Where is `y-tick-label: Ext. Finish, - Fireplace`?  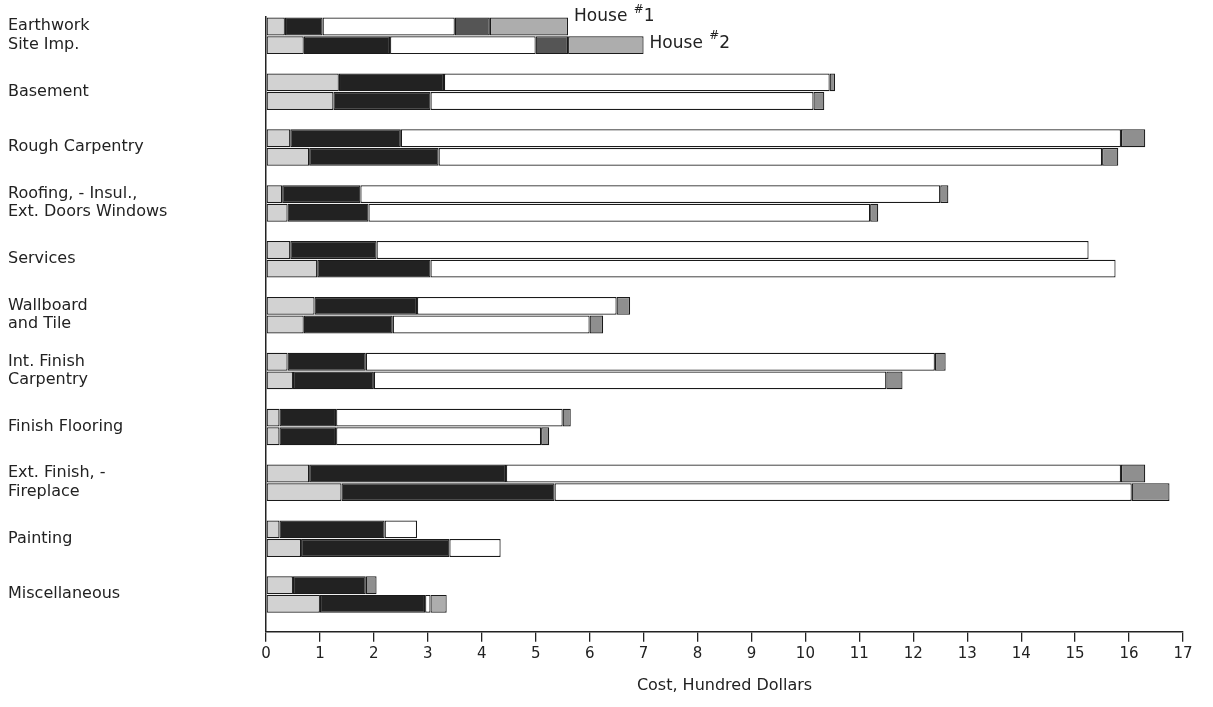 y-tick-label: Ext. Finish, - Fireplace is located at coordinates (57, 481).